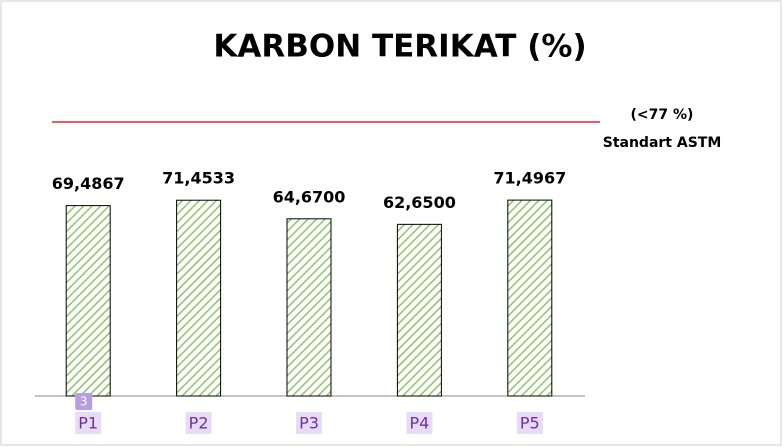 This screenshot has height=447, width=783. Describe the element at coordinates (662, 143) in the screenshot. I see `annotation: Standart ASTM` at that location.